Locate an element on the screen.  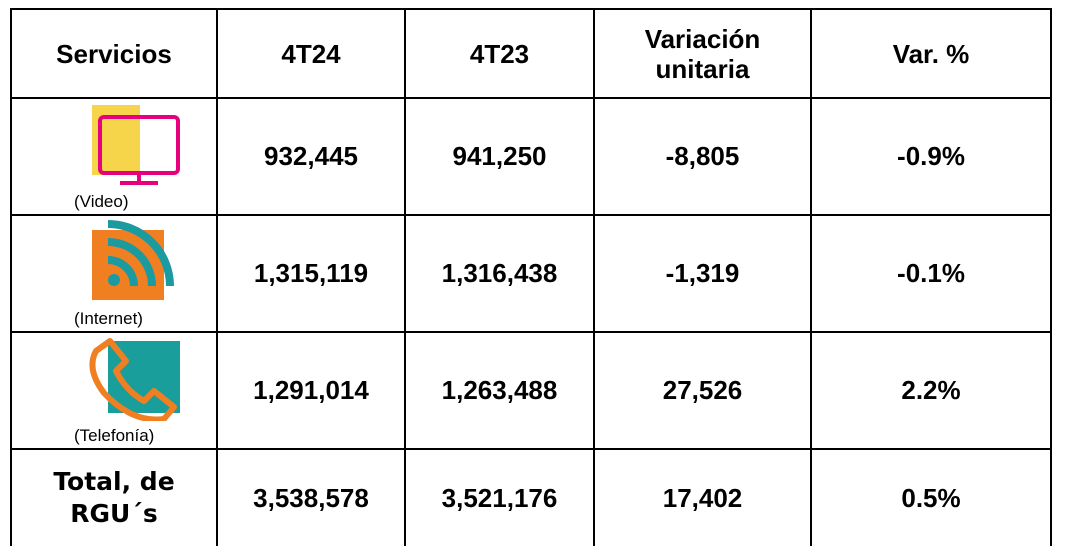
service-label: (Internet) is located at coordinates (108, 318).